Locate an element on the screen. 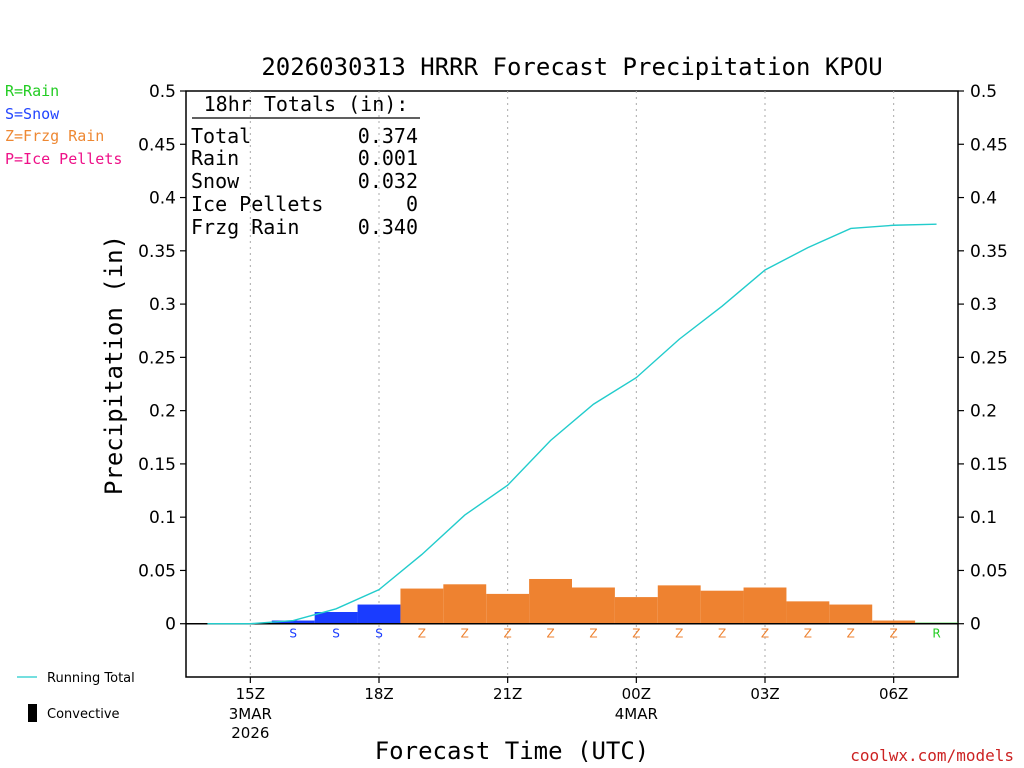 The height and width of the screenshot is (768, 1024). y-tick-label-right: 0.05 is located at coordinates (989, 571).